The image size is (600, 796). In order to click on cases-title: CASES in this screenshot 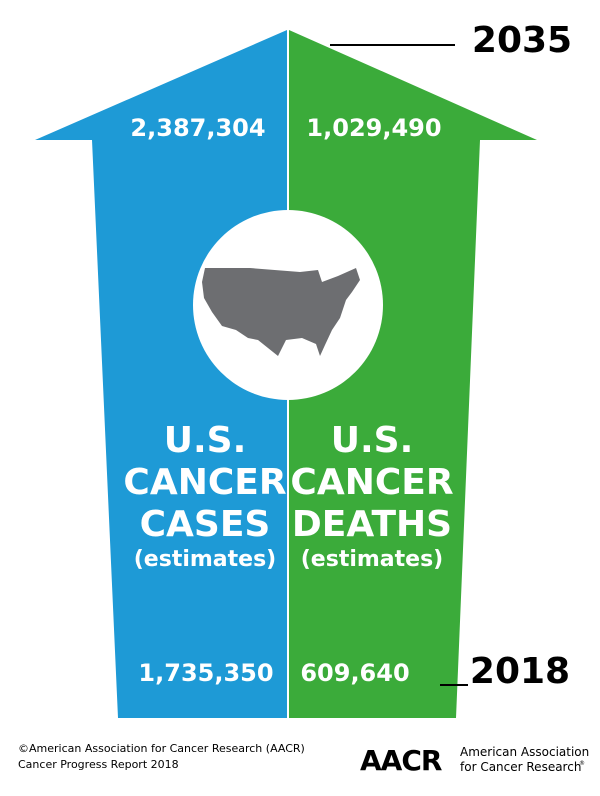, I will do `click(205, 524)`.